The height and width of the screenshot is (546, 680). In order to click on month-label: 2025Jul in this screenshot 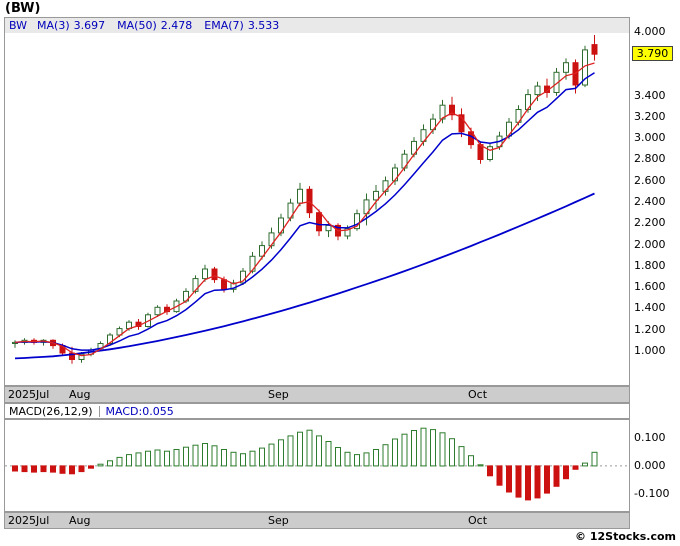, I will do `click(29, 394)`.